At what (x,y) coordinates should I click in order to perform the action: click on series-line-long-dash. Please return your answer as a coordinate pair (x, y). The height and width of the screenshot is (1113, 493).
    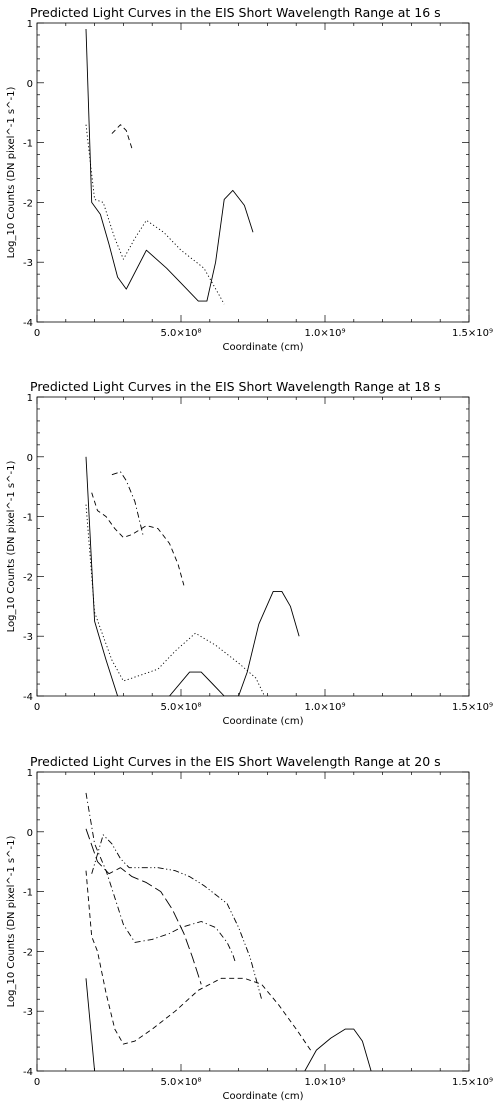
    Looking at the image, I should click on (143, 906).